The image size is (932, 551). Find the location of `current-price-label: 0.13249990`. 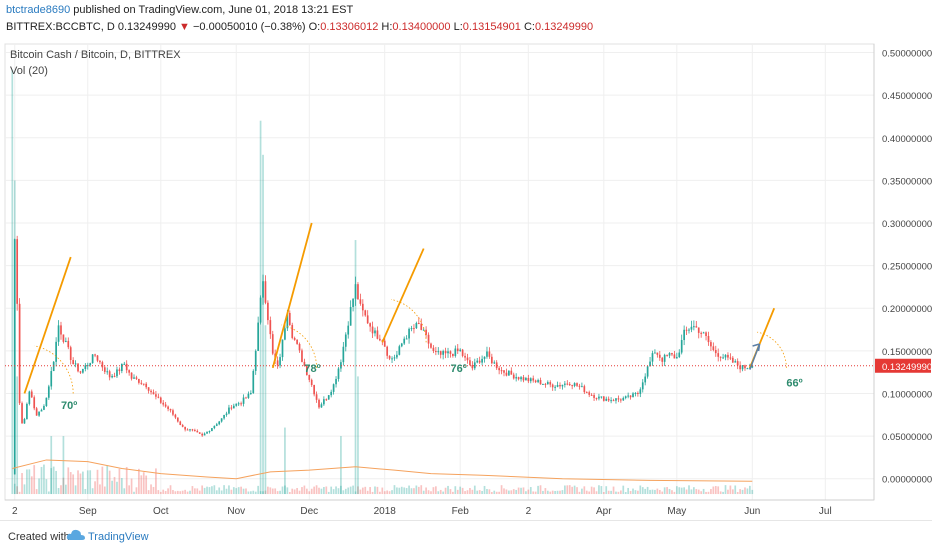

current-price-label: 0.13249990 is located at coordinates (907, 367).